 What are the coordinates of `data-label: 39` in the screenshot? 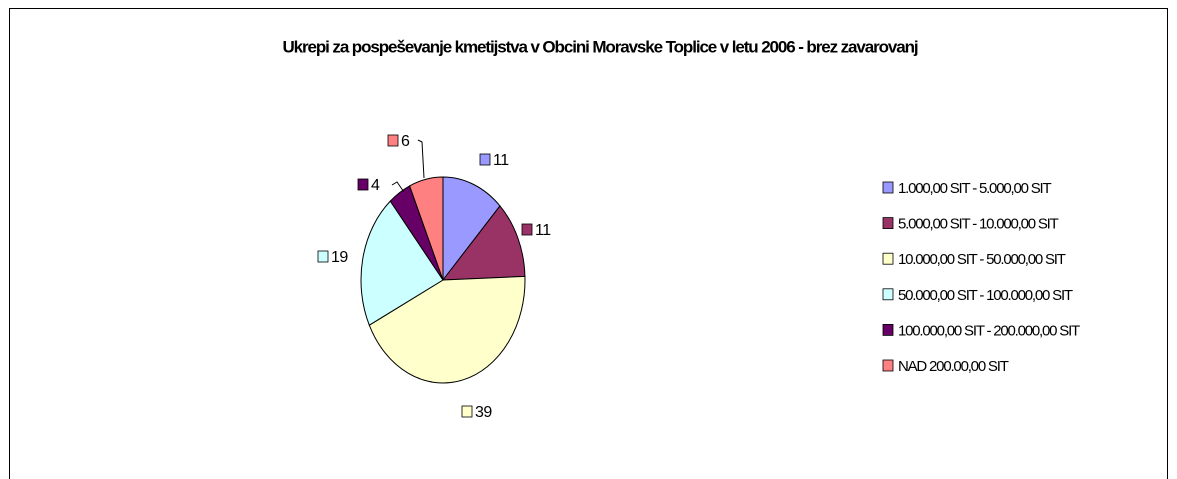 It's located at (483, 412).